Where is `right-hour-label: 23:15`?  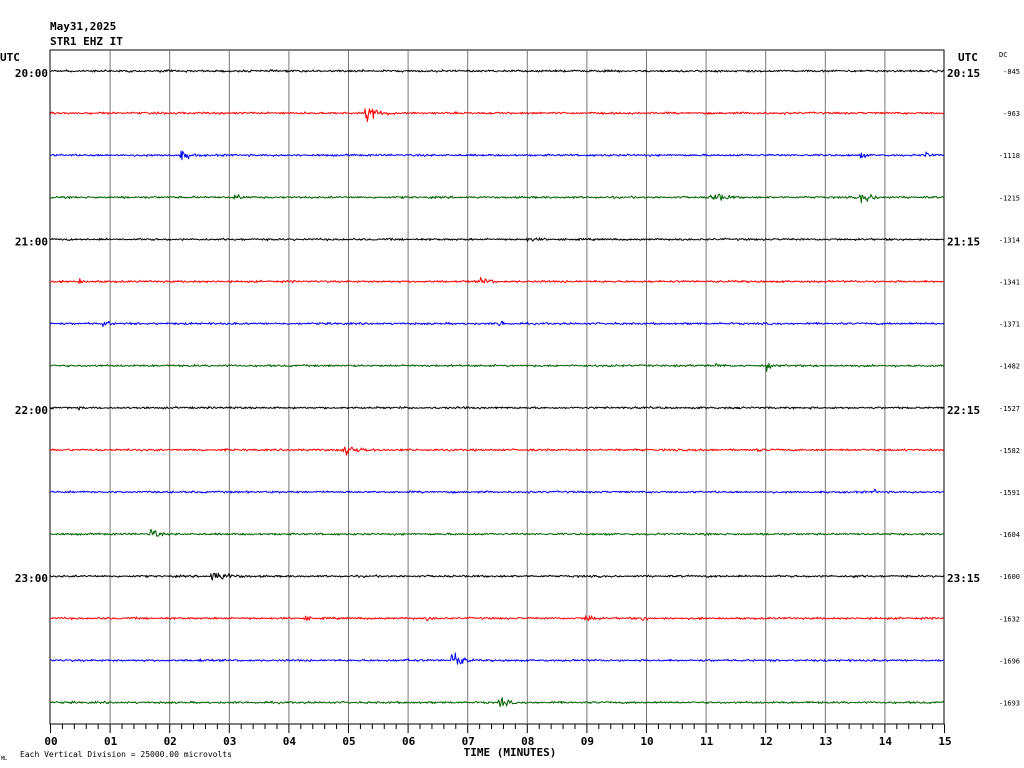 right-hour-label: 23:15 is located at coordinates (963, 578).